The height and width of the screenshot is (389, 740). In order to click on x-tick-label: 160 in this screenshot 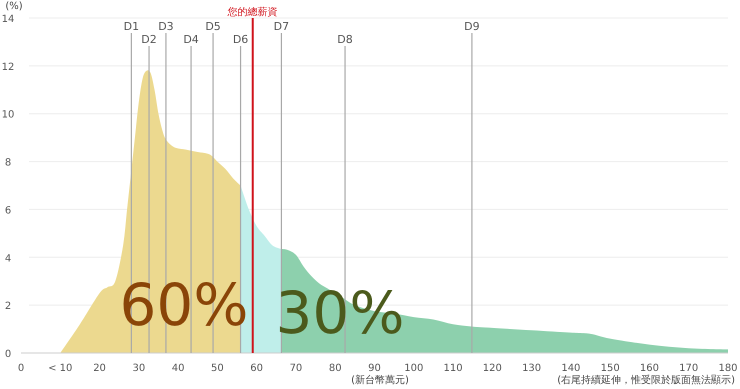, I will do `click(649, 368)`.